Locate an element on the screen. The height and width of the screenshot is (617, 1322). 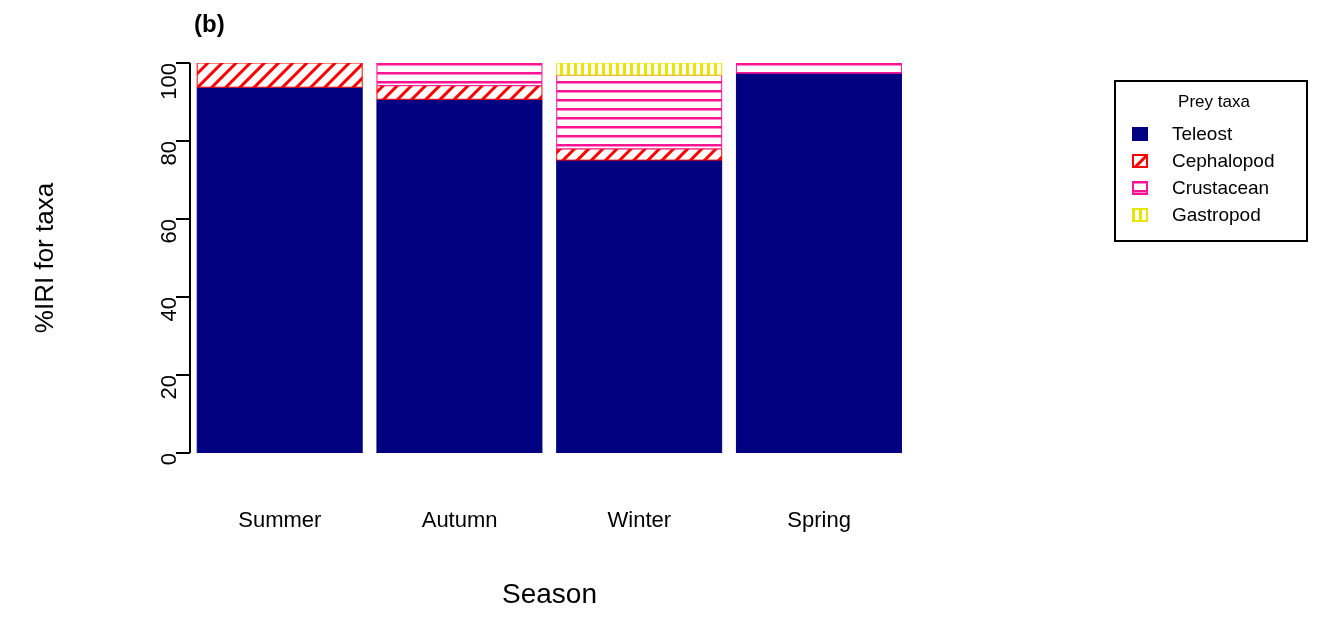
x-tick-label: Autumn is located at coordinates (459, 519).